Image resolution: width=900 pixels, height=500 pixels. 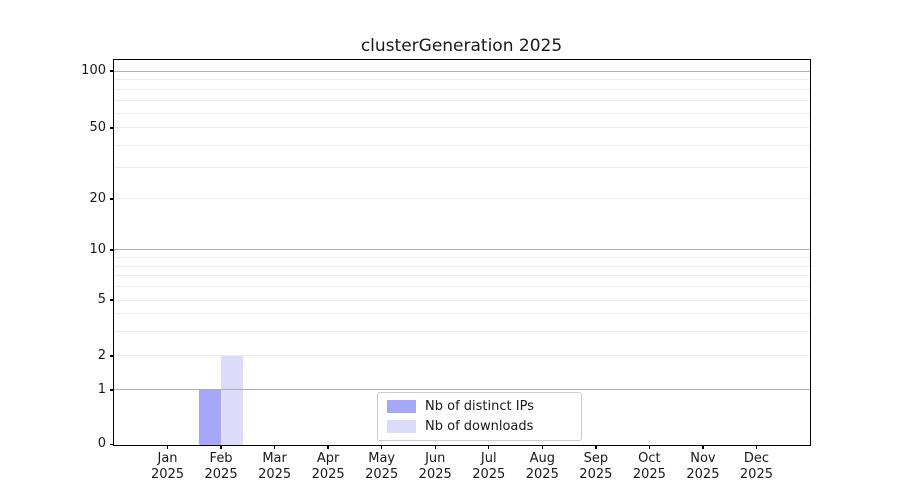 I want to click on chart-title: clusterGeneration 2025, so click(x=461, y=46).